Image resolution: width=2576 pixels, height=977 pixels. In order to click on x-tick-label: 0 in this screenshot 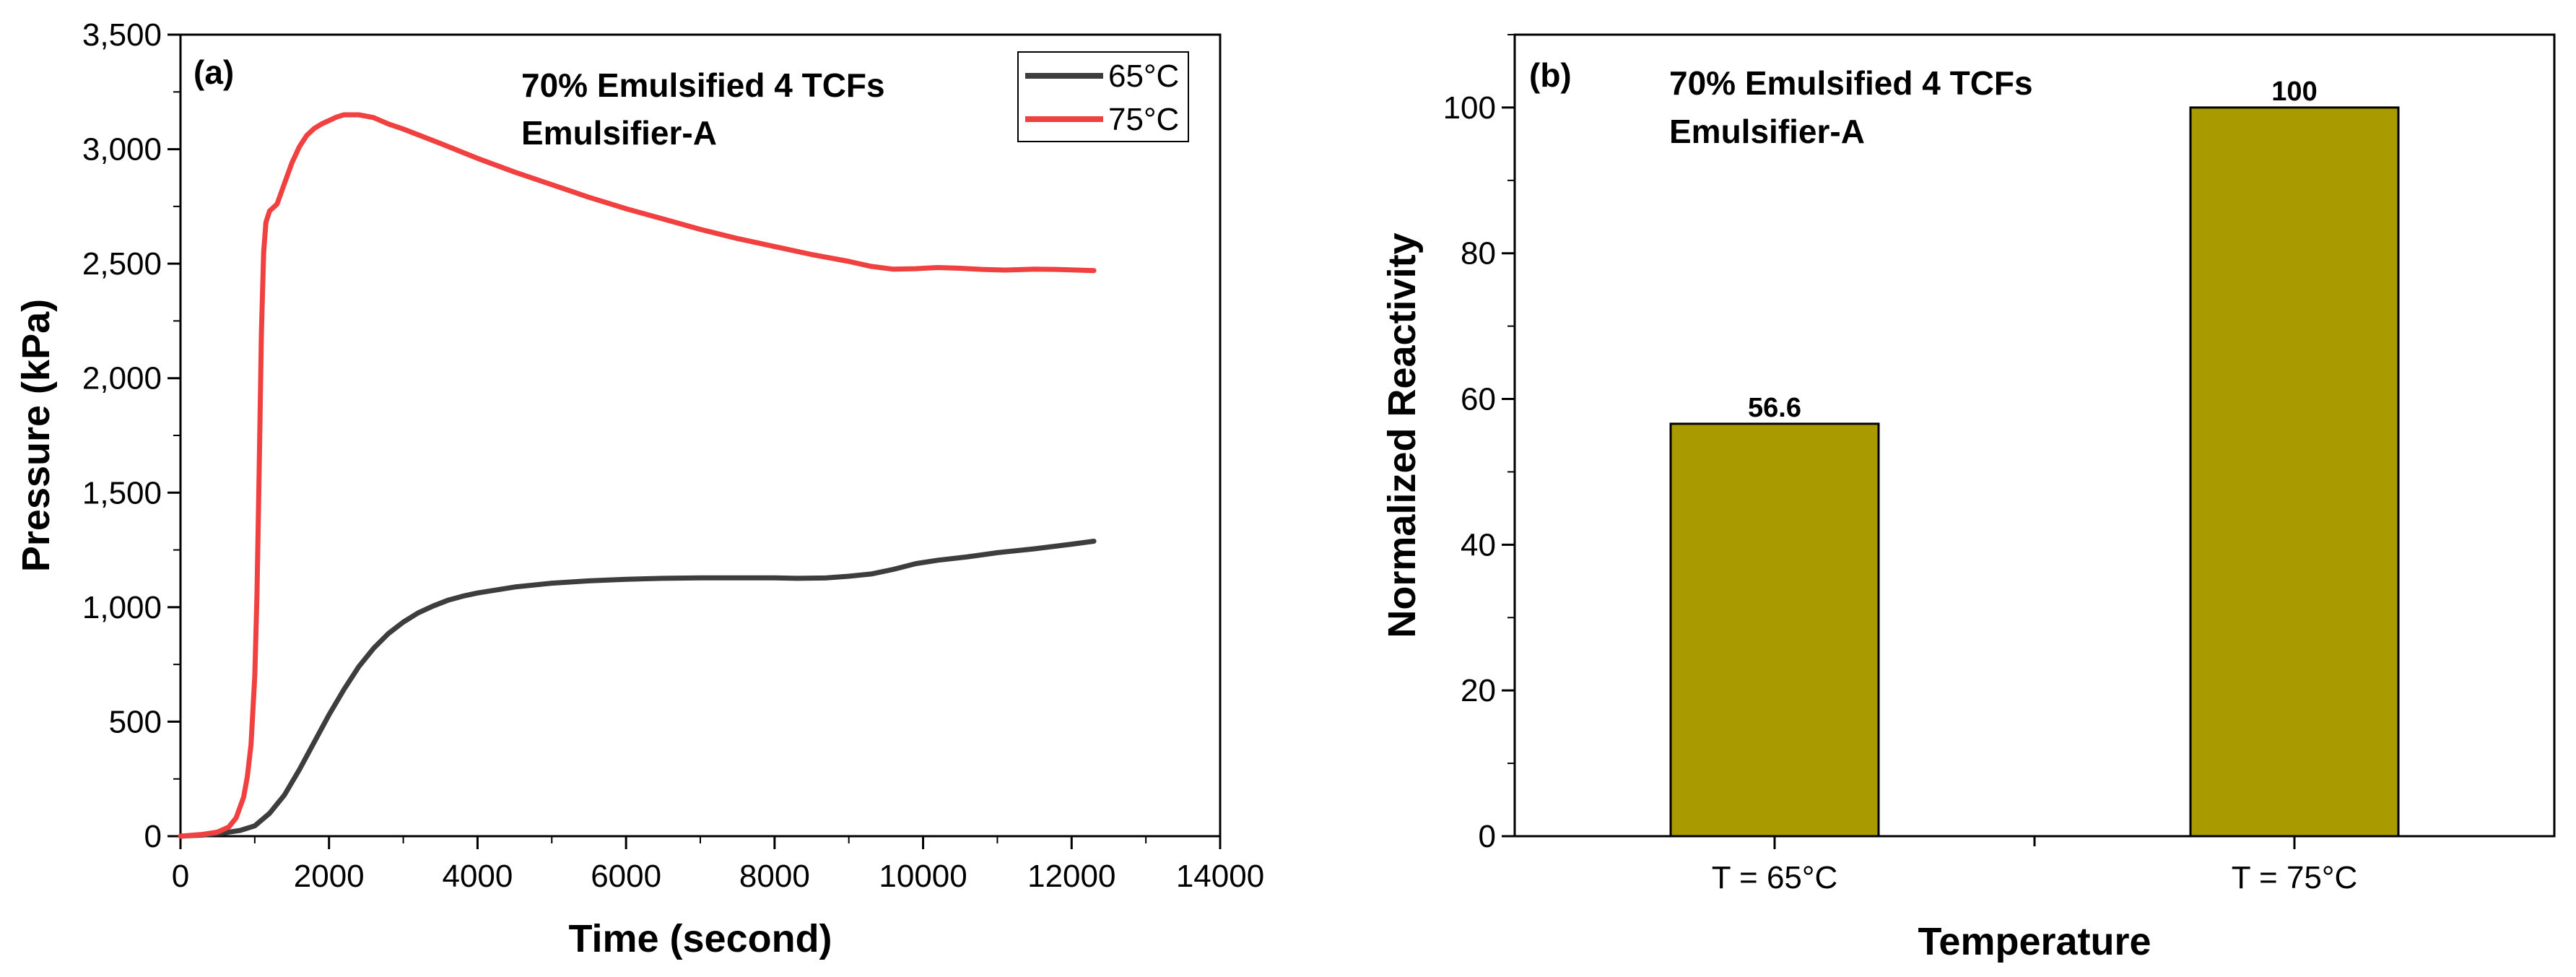, I will do `click(180, 876)`.